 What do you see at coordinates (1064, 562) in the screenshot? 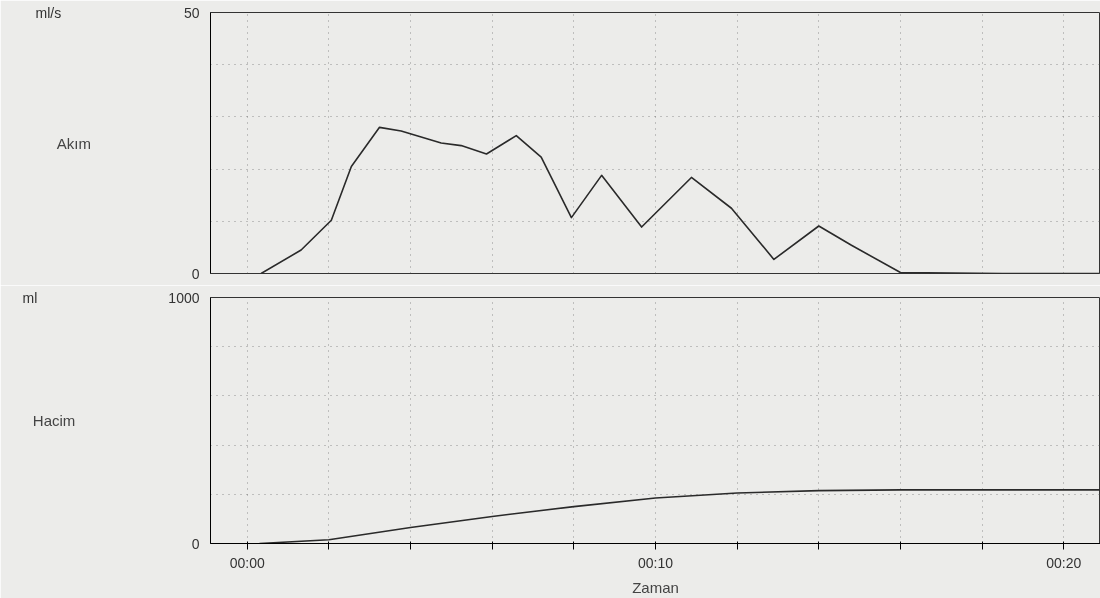
I see `x-tick-label: 00:20` at bounding box center [1064, 562].